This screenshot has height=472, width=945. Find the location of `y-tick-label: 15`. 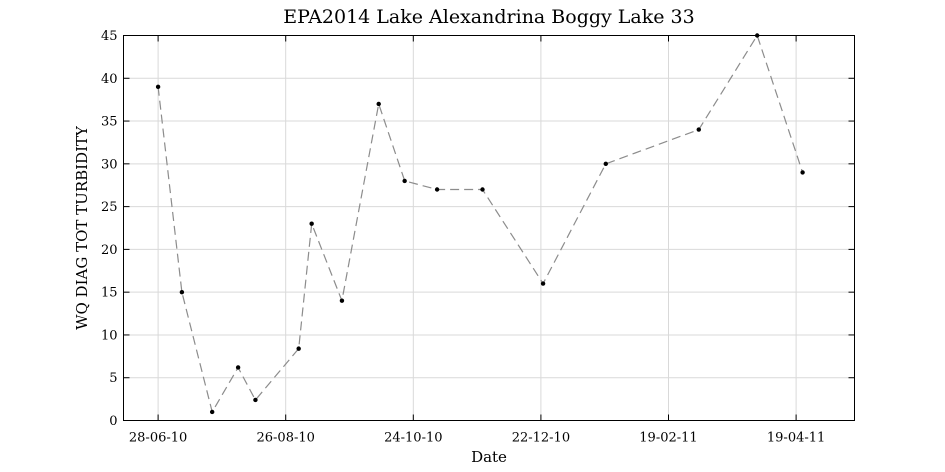

y-tick-label: 15 is located at coordinates (109, 293).